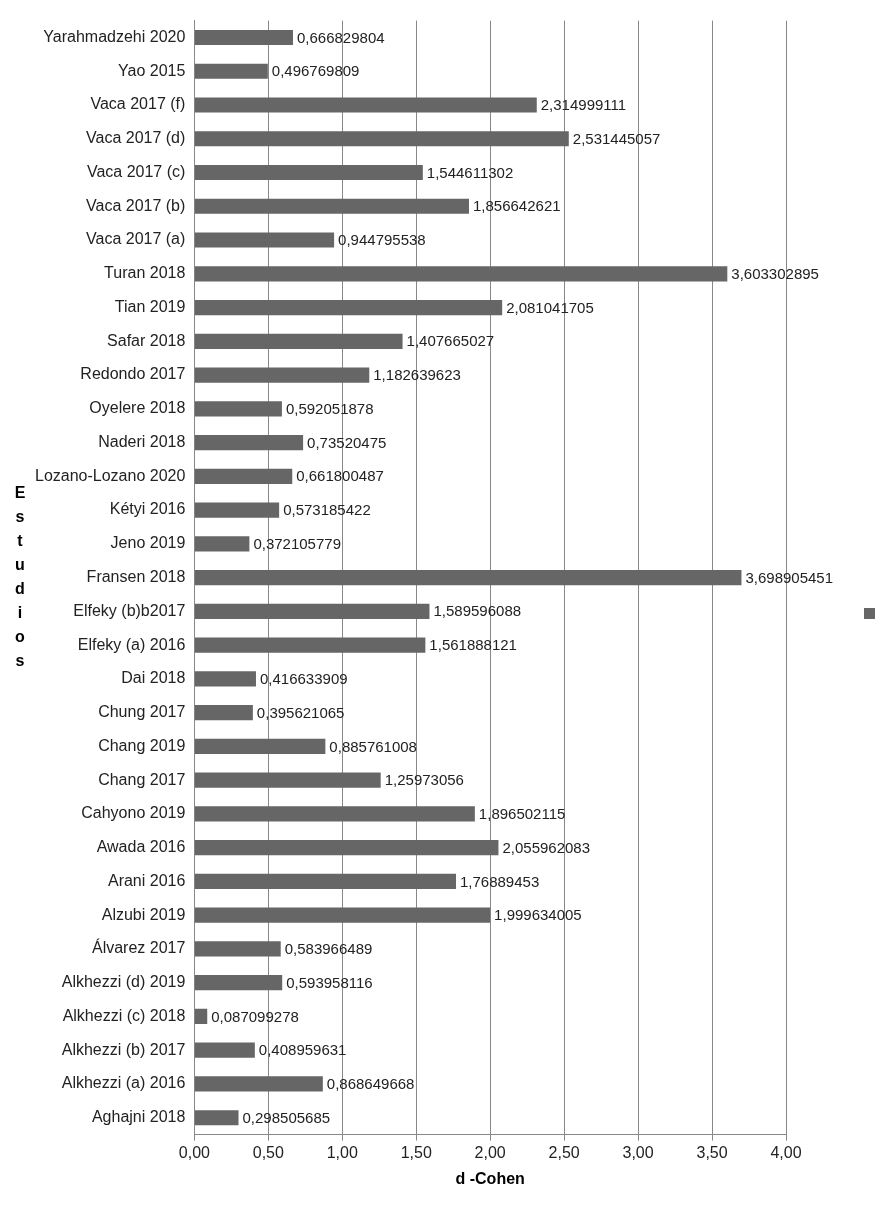  What do you see at coordinates (148, 543) in the screenshot?
I see `y-tick-label: Jeno 2019` at bounding box center [148, 543].